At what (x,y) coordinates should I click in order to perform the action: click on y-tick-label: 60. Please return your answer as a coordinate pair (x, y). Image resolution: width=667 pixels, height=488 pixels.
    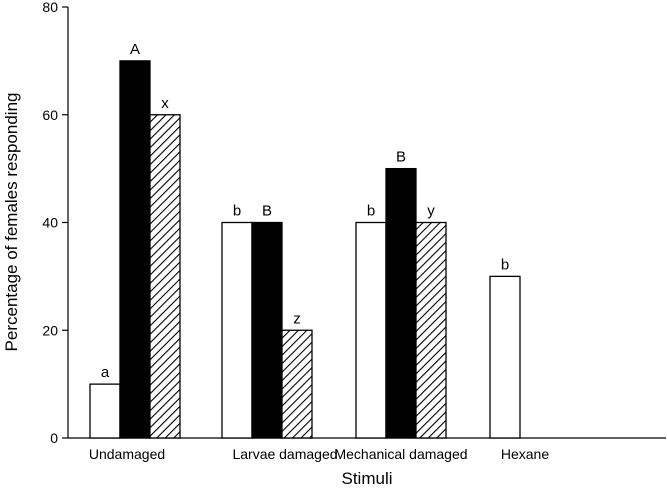
    Looking at the image, I should click on (50, 115).